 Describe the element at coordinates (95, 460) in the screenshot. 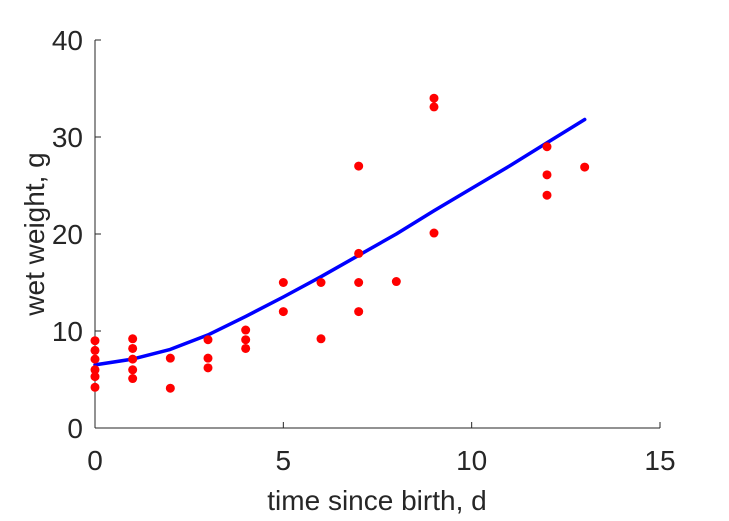

I see `x-tick-label: 0` at that location.